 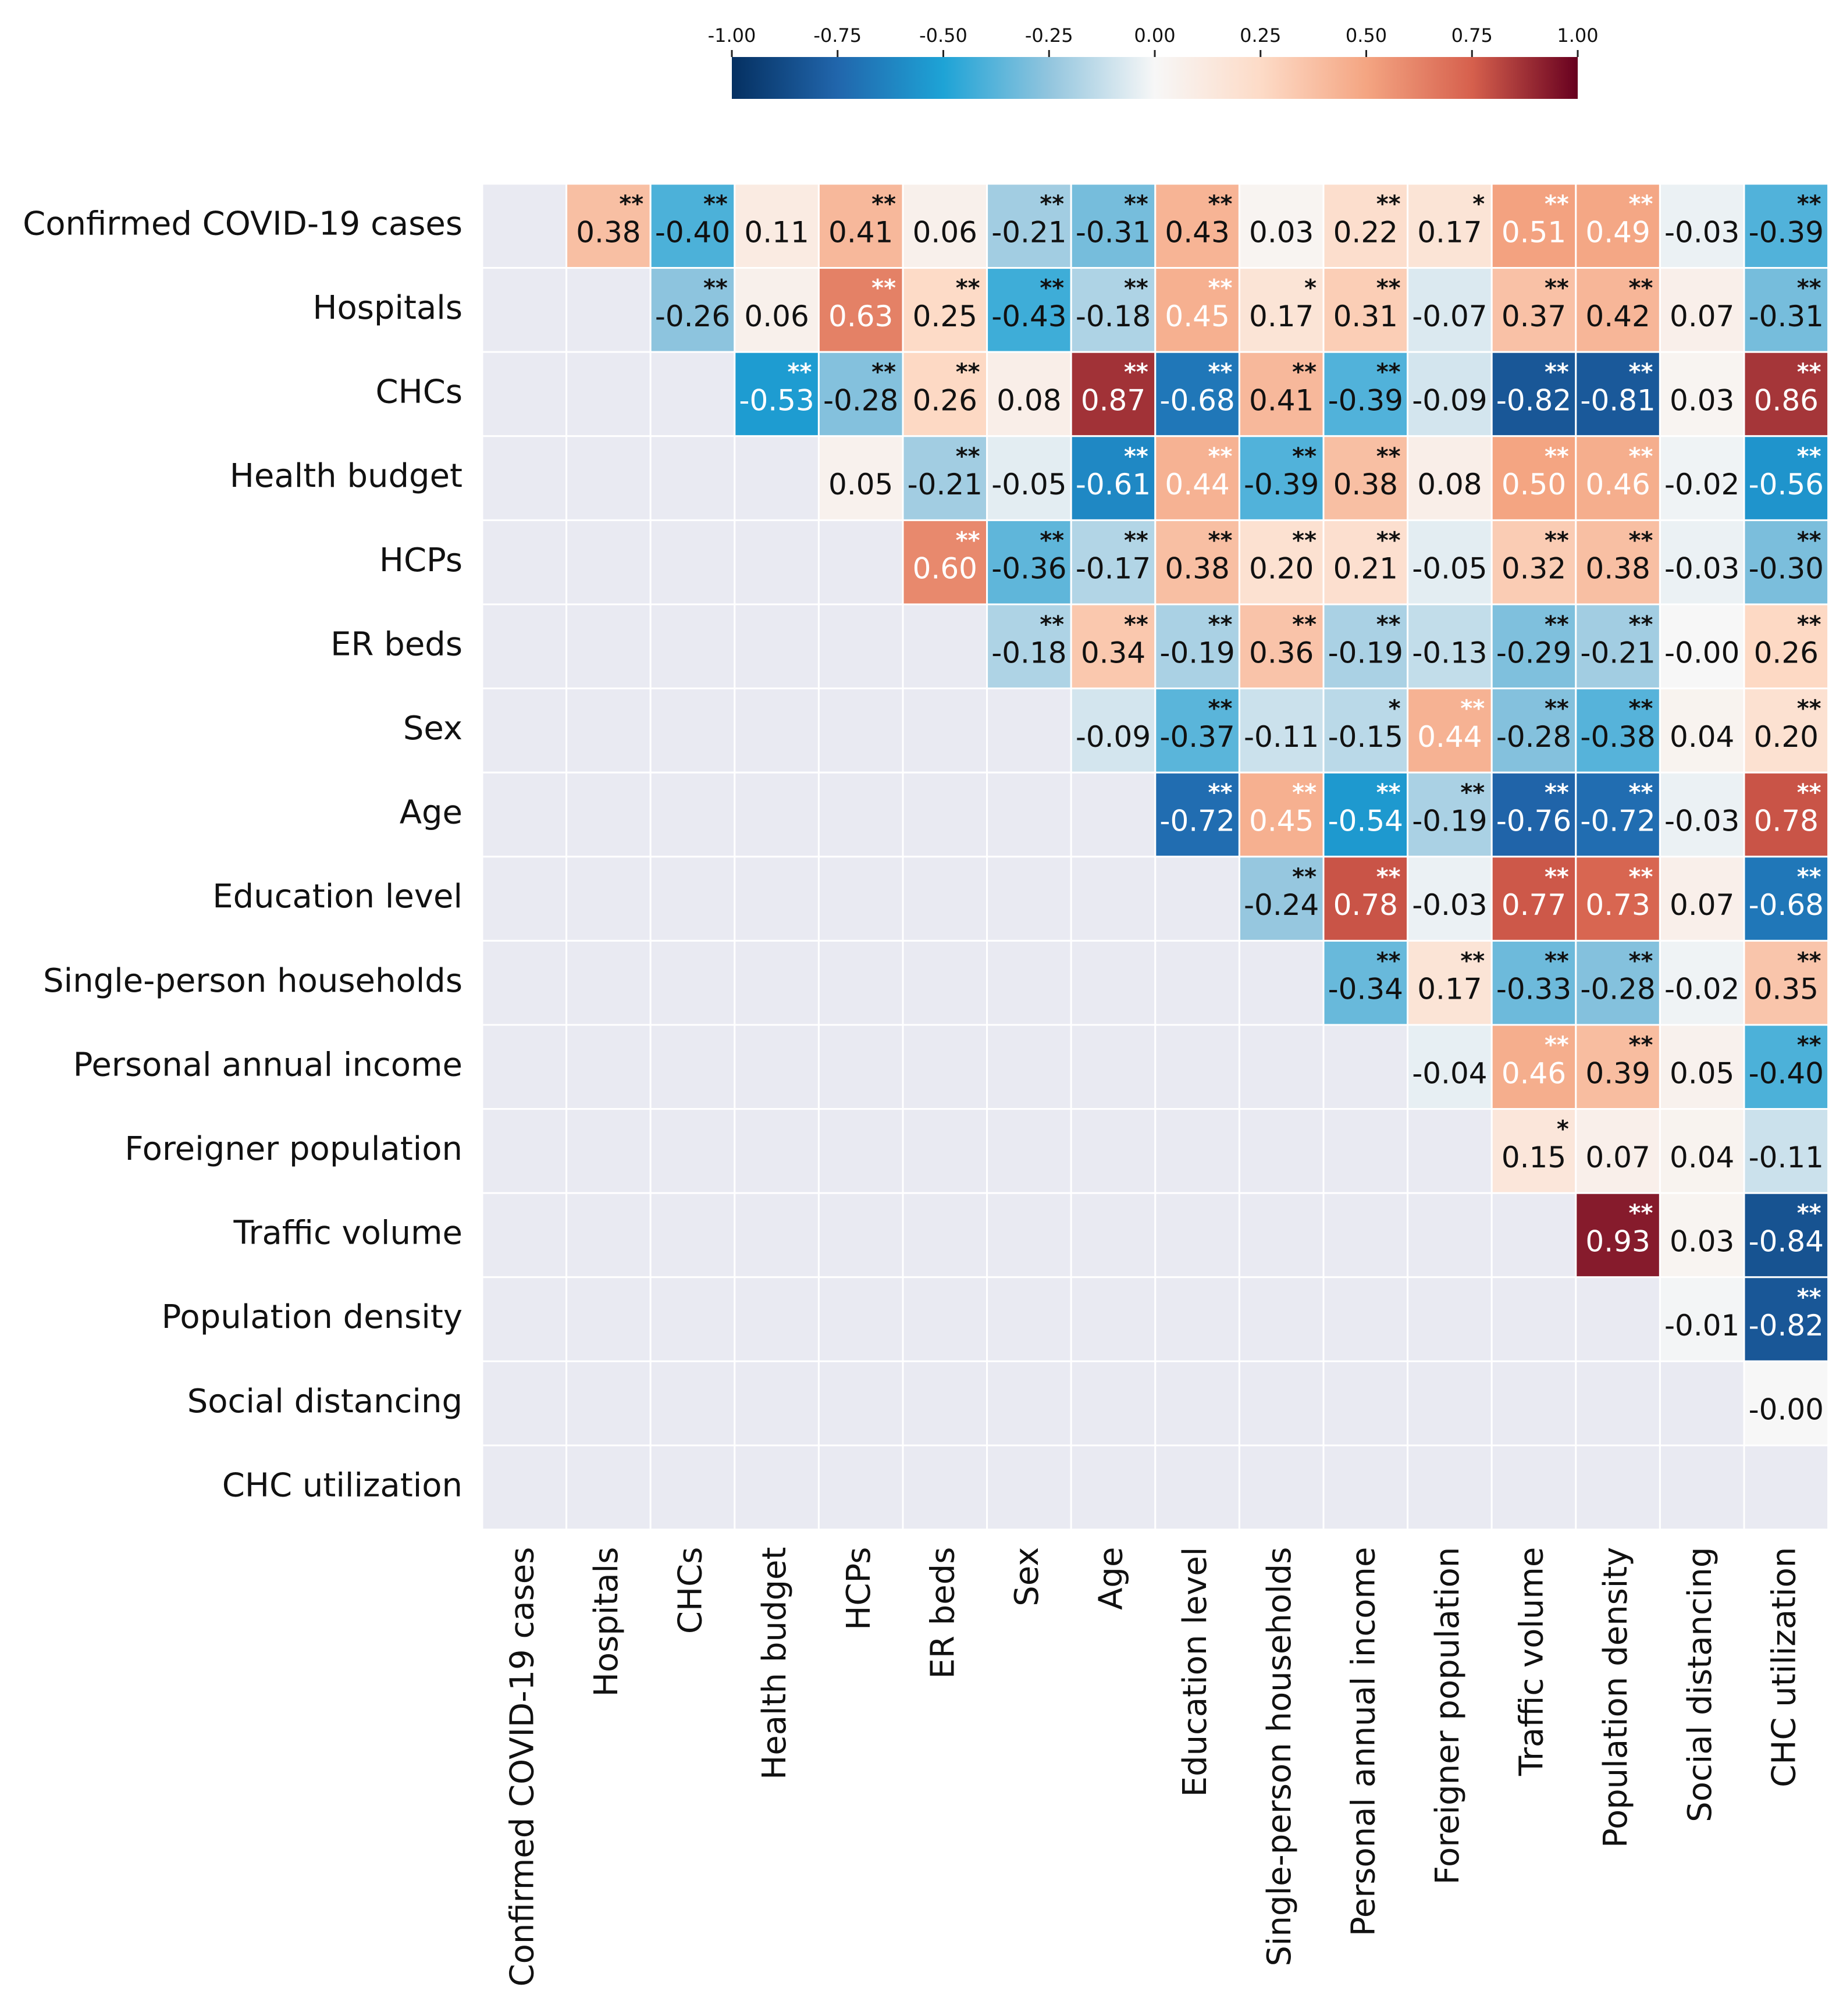 What do you see at coordinates (1702, 316) in the screenshot?
I see `cell-value-label: 0.07` at bounding box center [1702, 316].